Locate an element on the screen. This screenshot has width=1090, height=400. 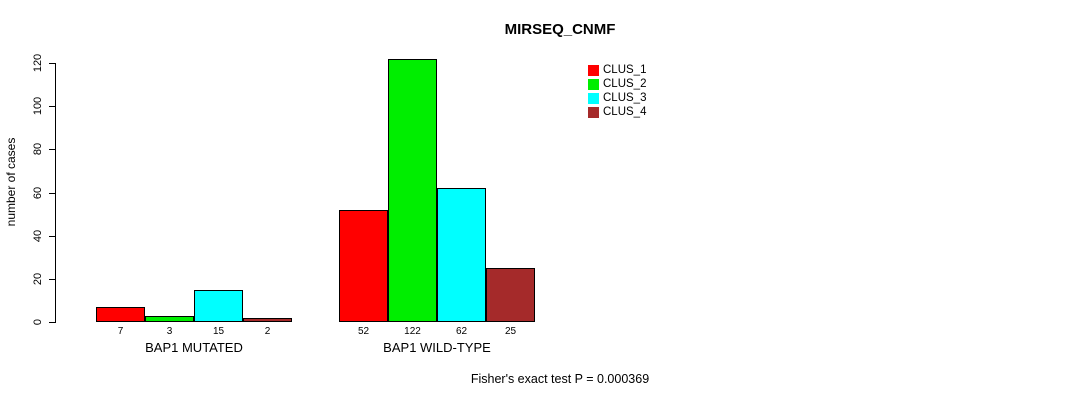
bar-value-label: 3 is located at coordinates (169, 331).